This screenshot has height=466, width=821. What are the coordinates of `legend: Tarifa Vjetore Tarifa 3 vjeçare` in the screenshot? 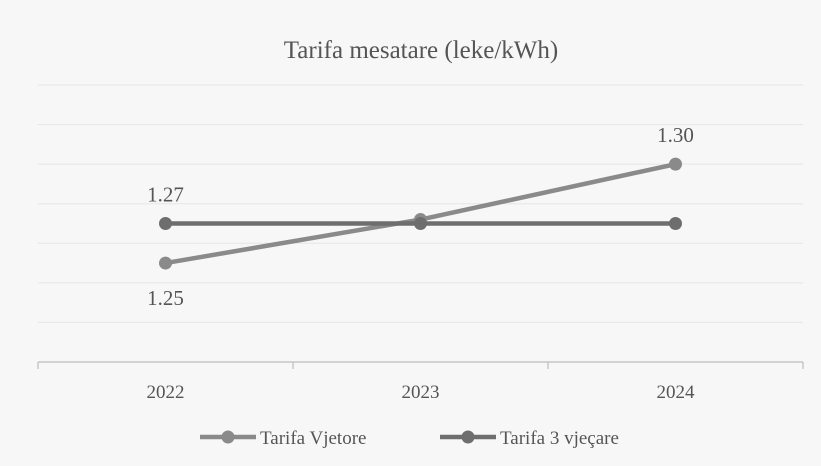 It's located at (409, 438).